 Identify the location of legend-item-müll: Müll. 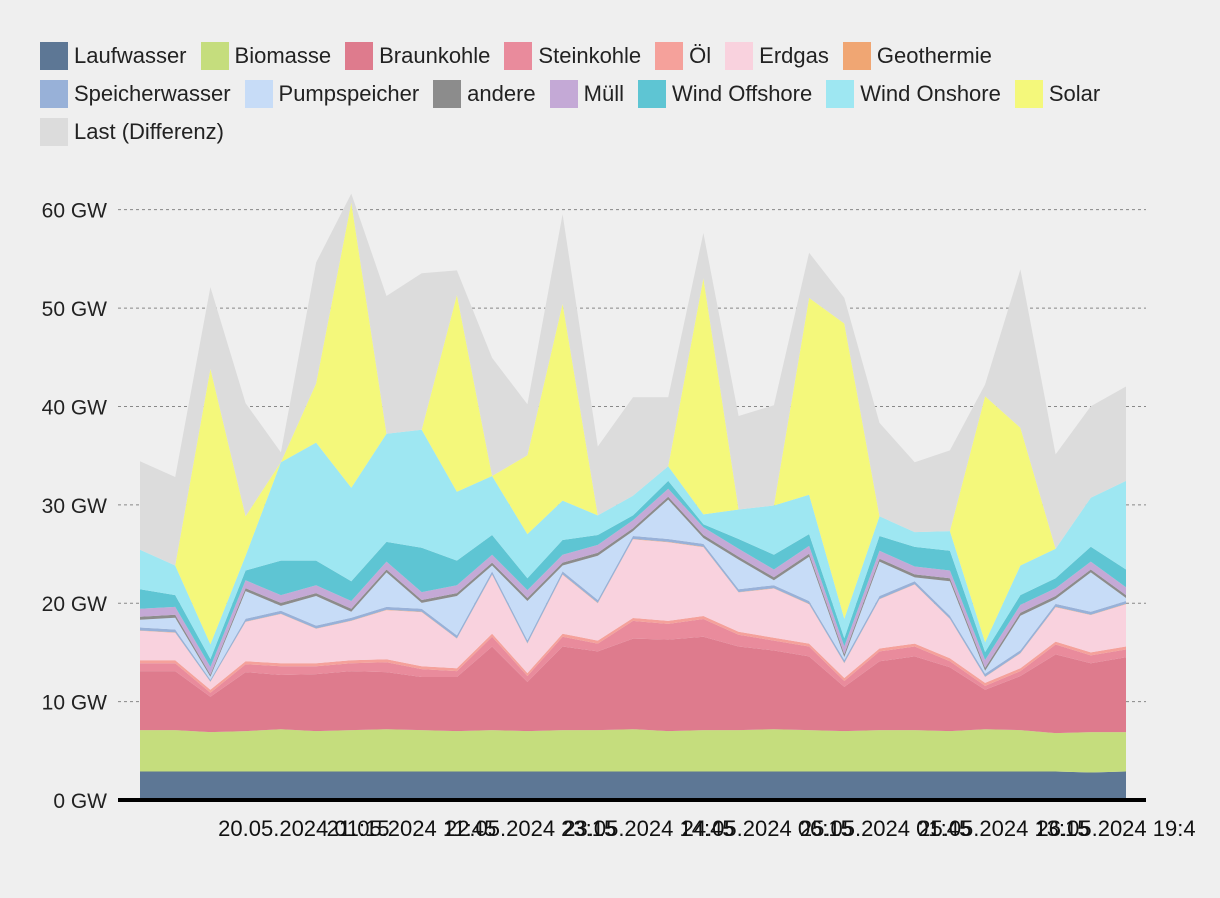
(587, 94).